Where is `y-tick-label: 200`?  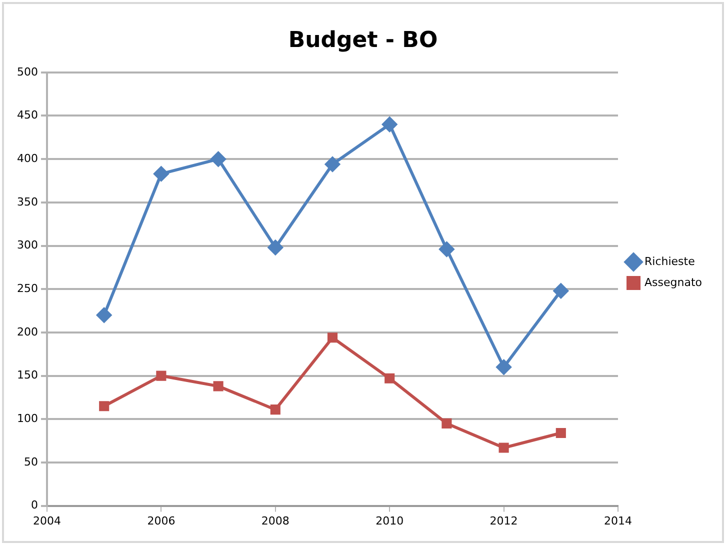
y-tick-label: 200 is located at coordinates (27, 331).